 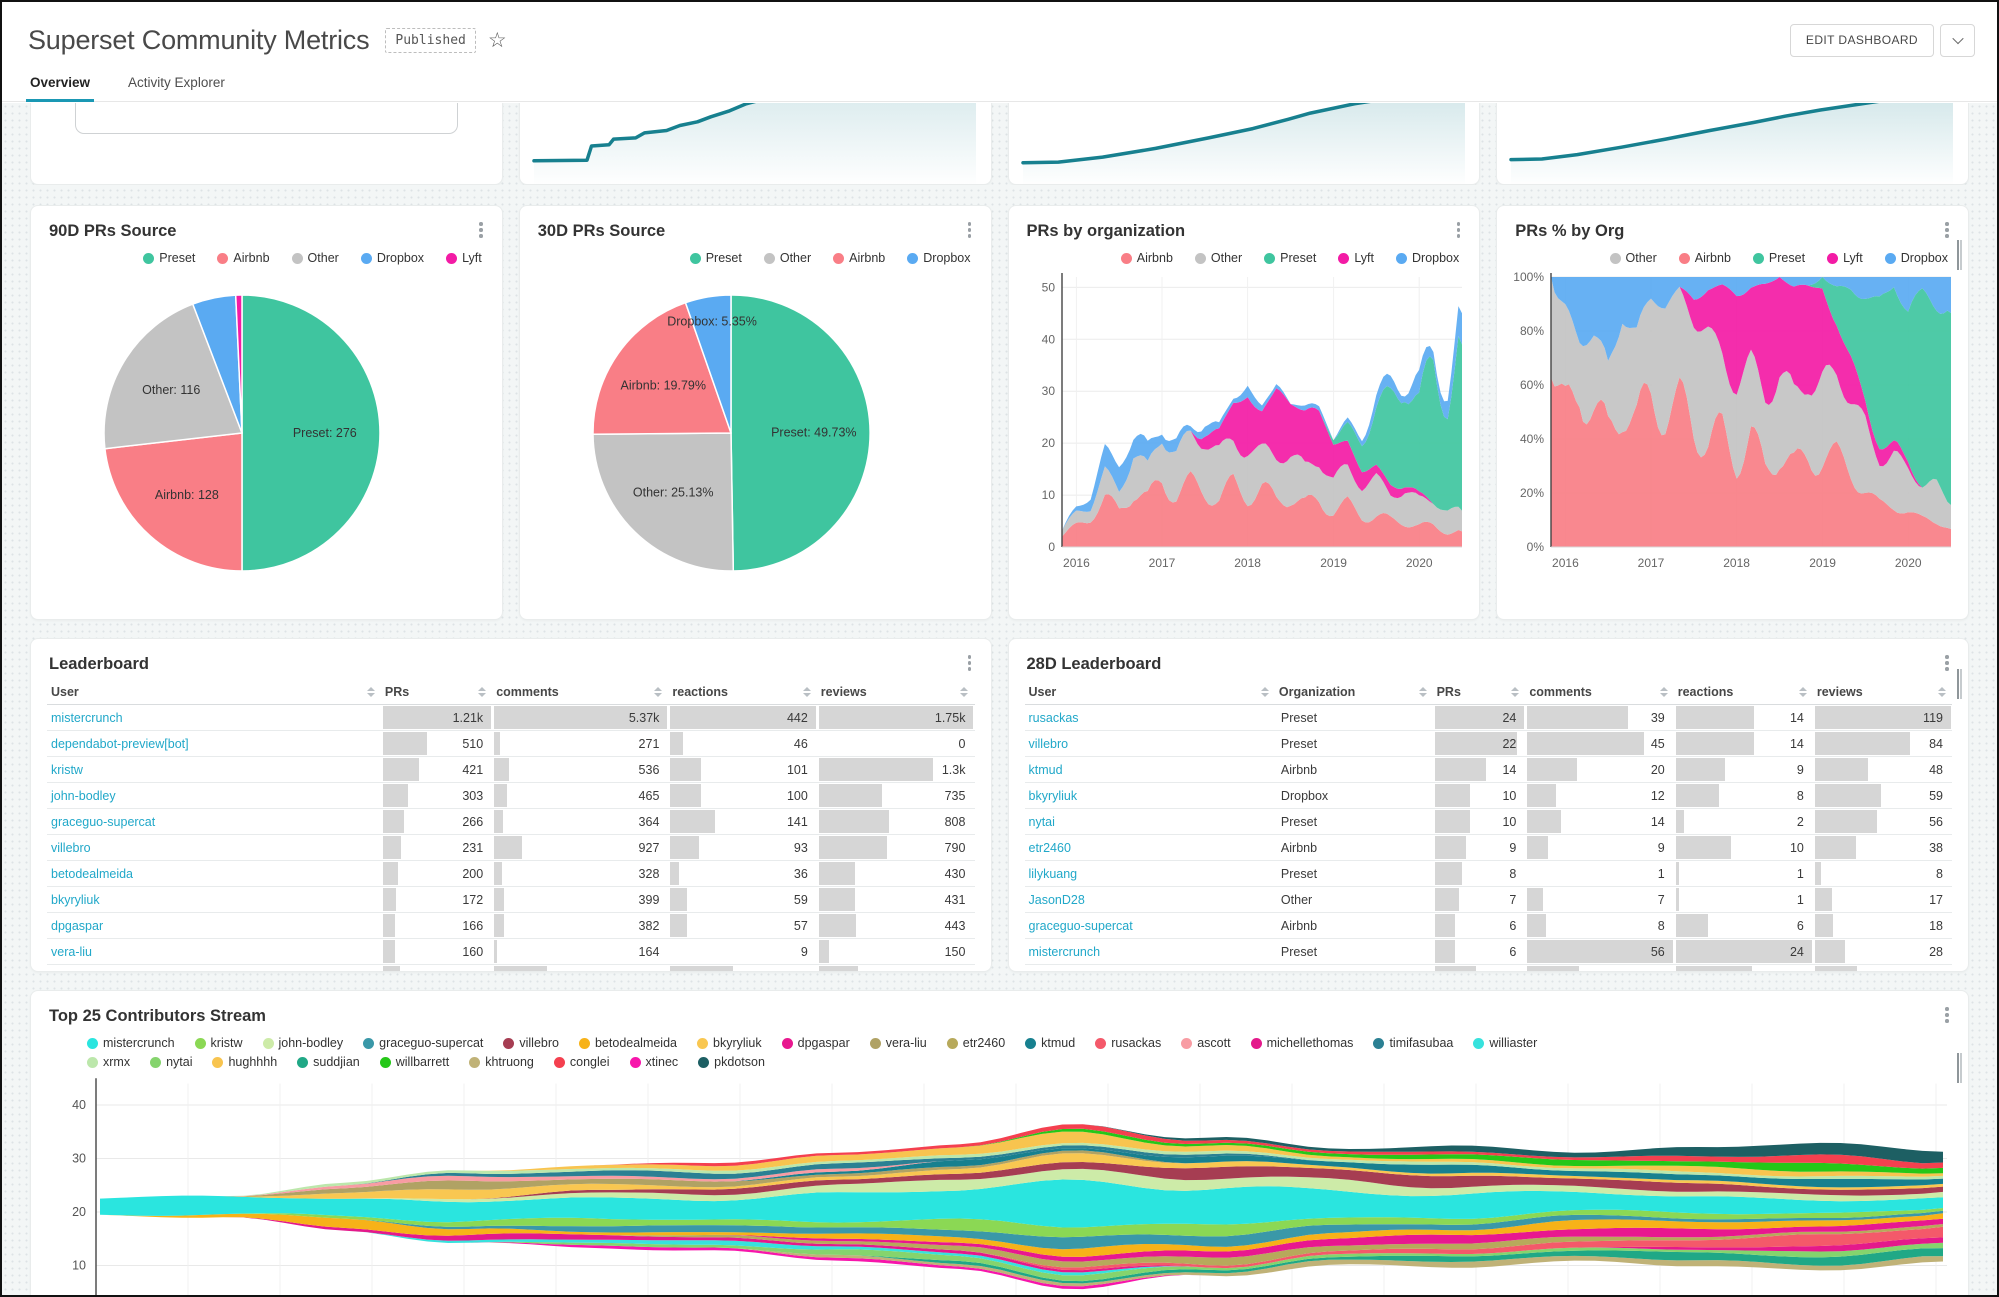 What do you see at coordinates (511, 848) in the screenshot?
I see `table-row: villebro 231 927 93 790` at bounding box center [511, 848].